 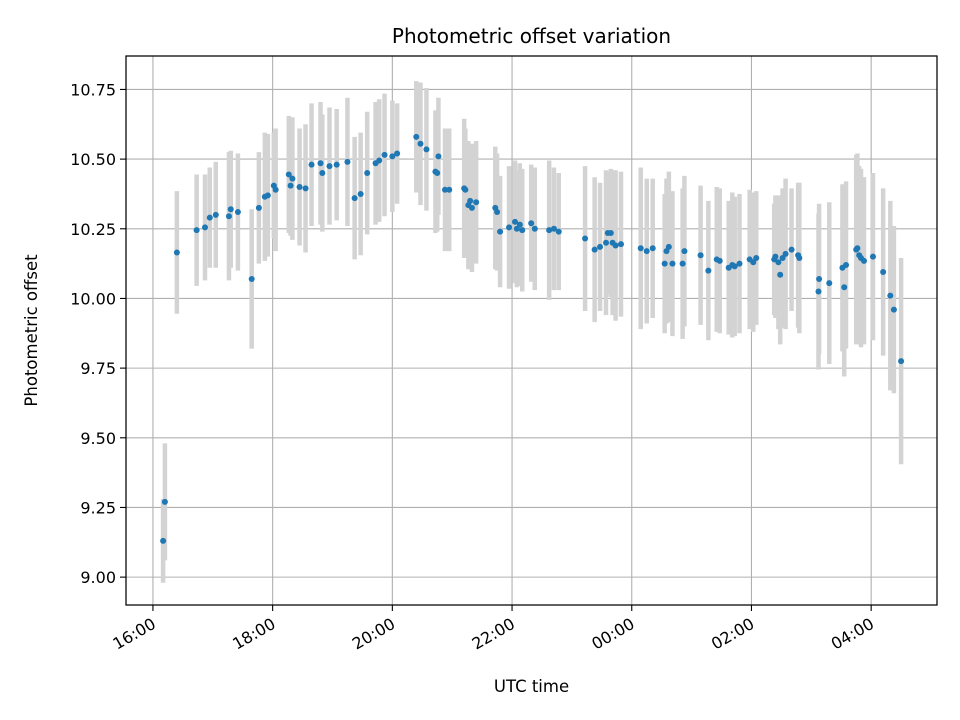 I want to click on y-tick-label: 10.00, so click(x=93, y=298).